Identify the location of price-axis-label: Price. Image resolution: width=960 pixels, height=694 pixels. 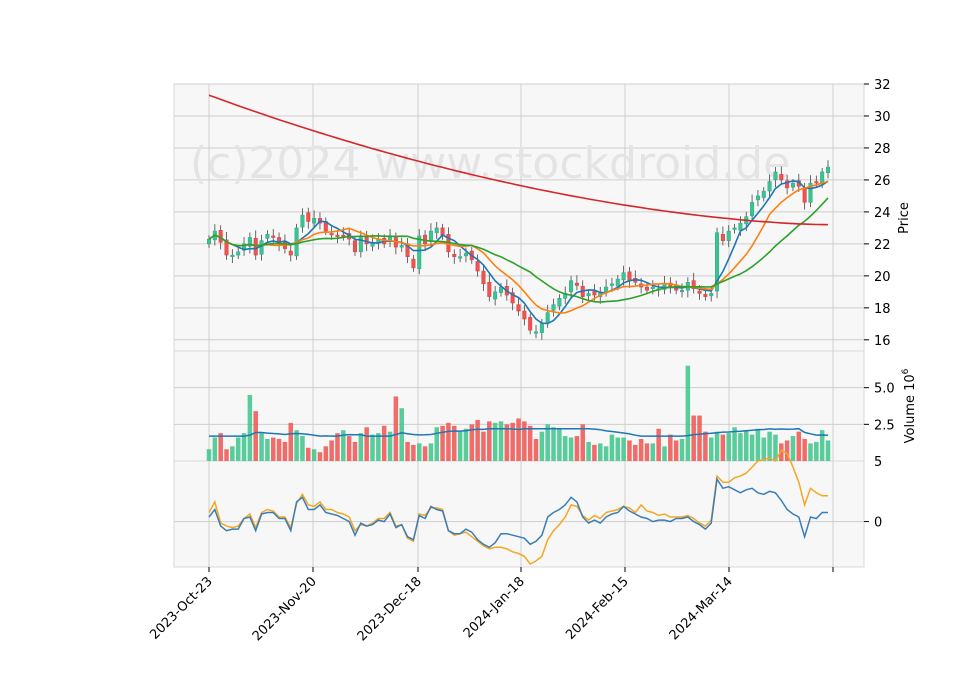
(904, 218).